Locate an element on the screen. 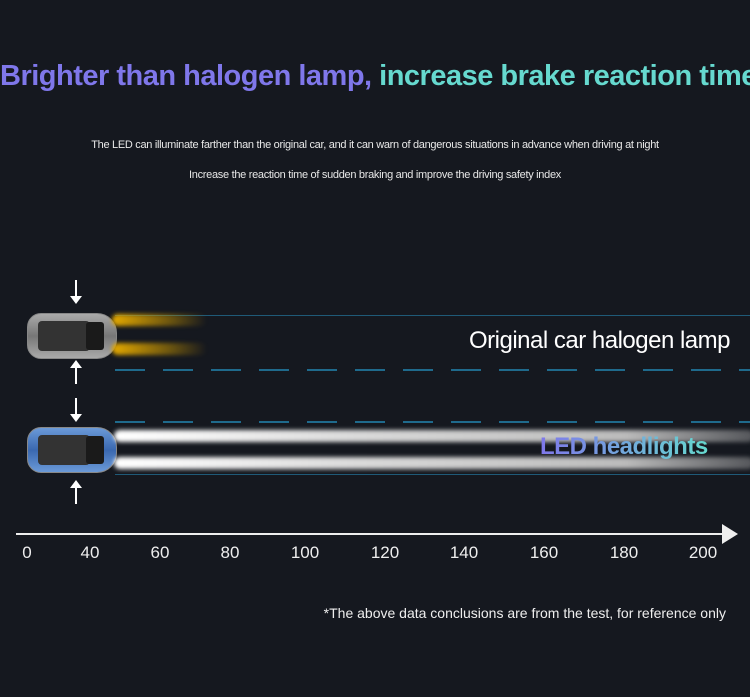 The width and height of the screenshot is (750, 697). led-car is located at coordinates (72, 450).